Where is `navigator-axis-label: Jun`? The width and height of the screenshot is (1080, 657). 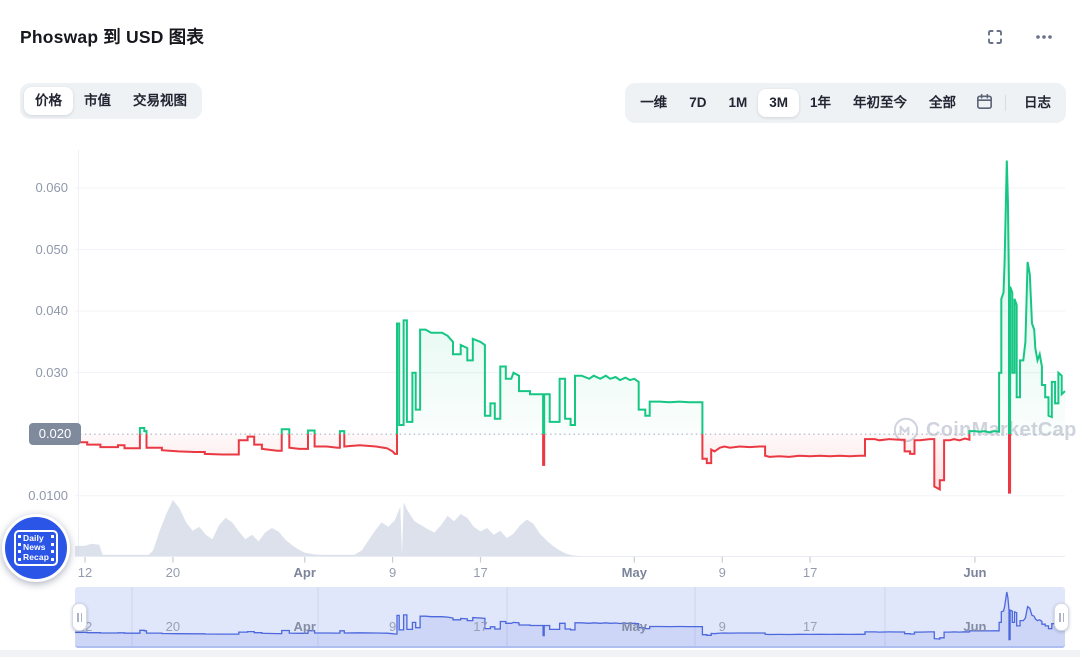 navigator-axis-label: Jun is located at coordinates (975, 626).